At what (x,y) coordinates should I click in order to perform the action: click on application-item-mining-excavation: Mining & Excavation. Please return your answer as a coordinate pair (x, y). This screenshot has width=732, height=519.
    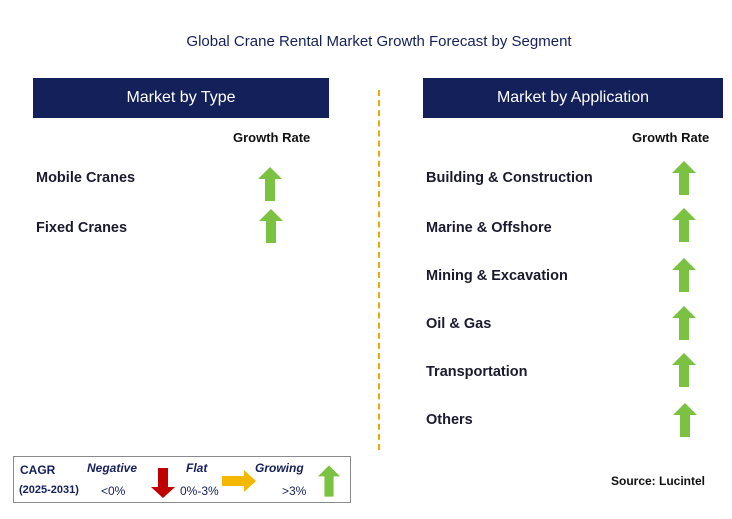
    Looking at the image, I should click on (497, 276).